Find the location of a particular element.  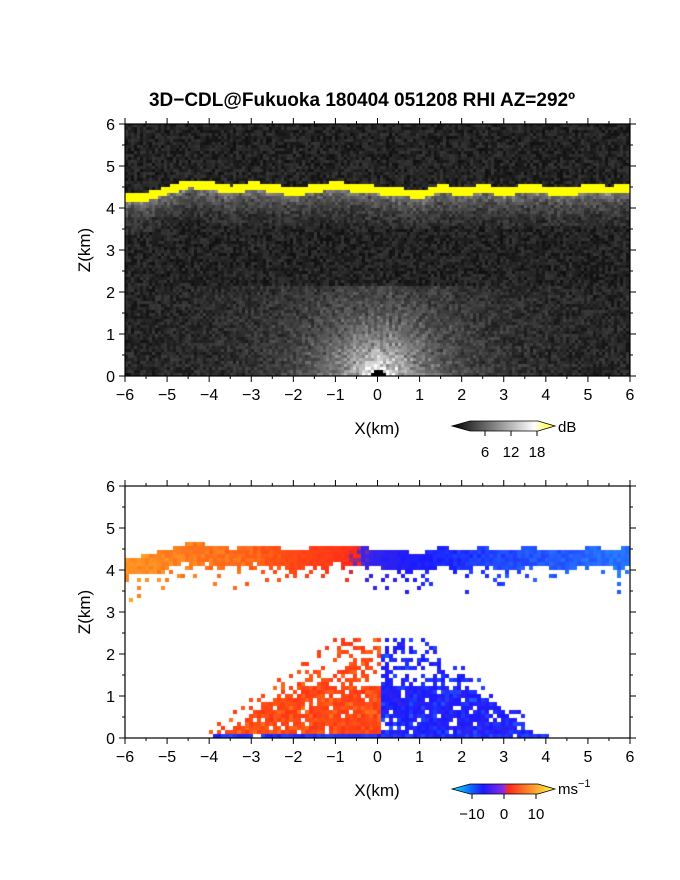

velocity-ylabel: Z(km) is located at coordinates (84, 612).